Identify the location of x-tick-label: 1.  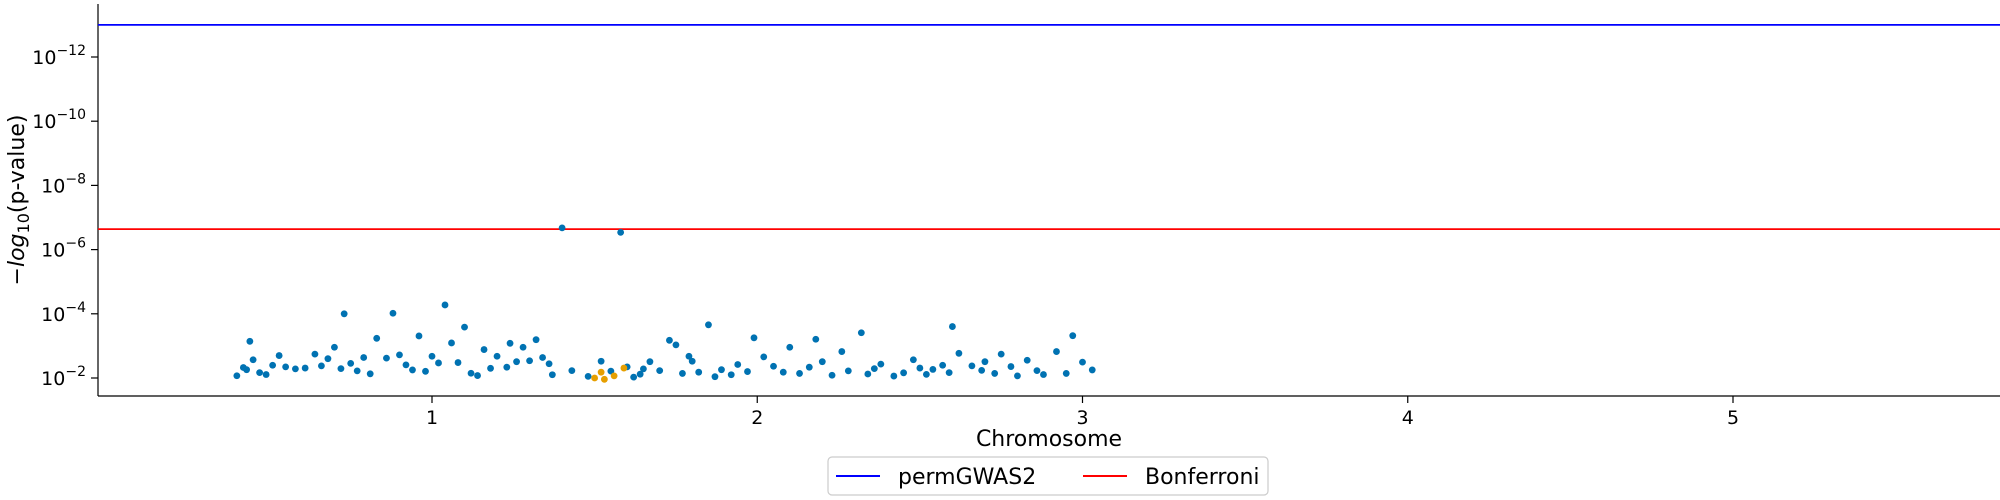
(432, 418).